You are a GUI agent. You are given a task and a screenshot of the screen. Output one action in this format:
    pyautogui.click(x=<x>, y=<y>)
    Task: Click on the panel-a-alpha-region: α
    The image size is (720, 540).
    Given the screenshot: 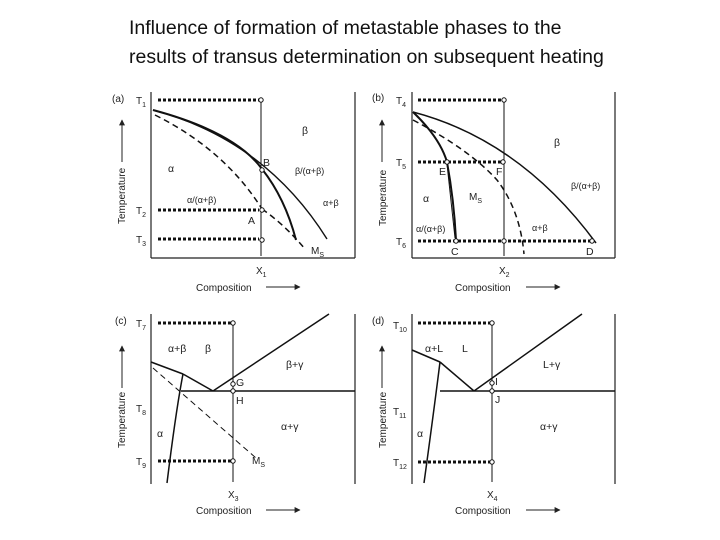 What is the action you would take?
    pyautogui.click(x=171, y=169)
    